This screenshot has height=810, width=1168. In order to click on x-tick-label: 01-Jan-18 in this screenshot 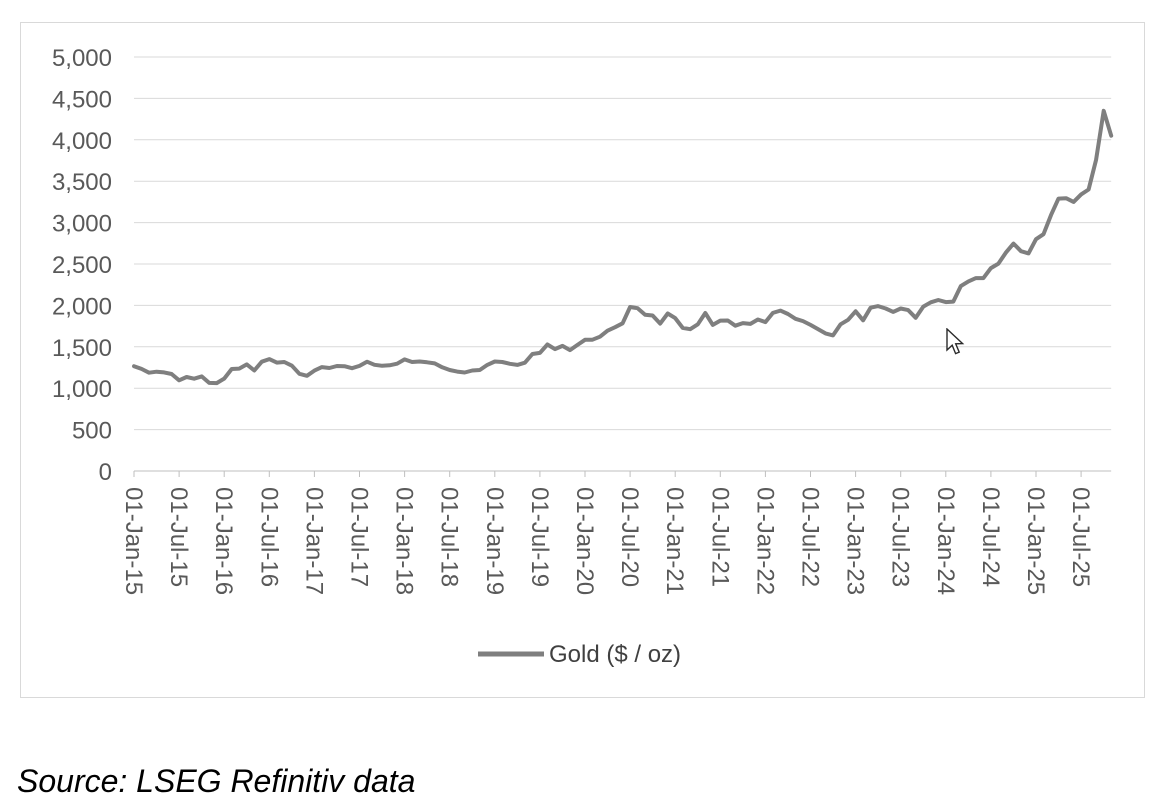, I will do `click(404, 541)`.